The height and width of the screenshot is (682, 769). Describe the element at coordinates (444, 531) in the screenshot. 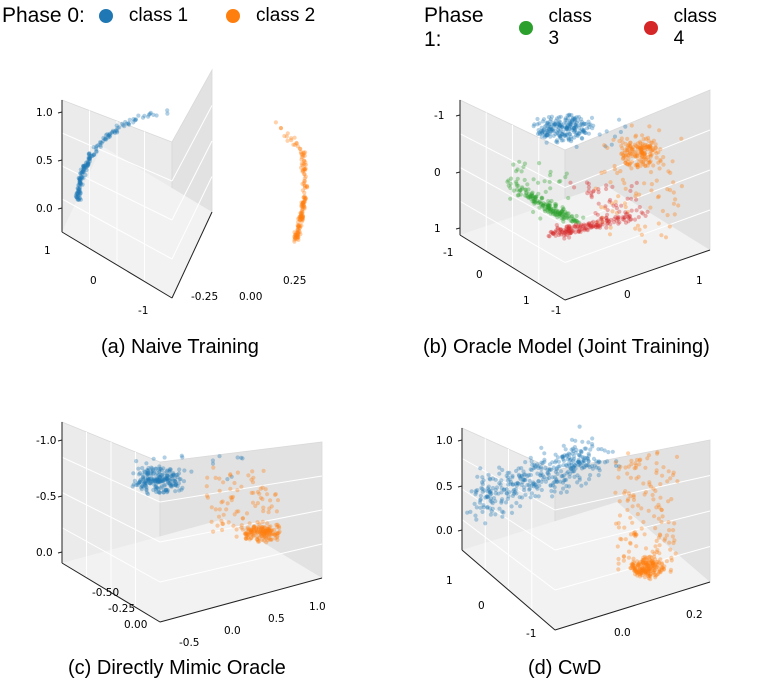

I see `z-tick-label: 0.0` at that location.